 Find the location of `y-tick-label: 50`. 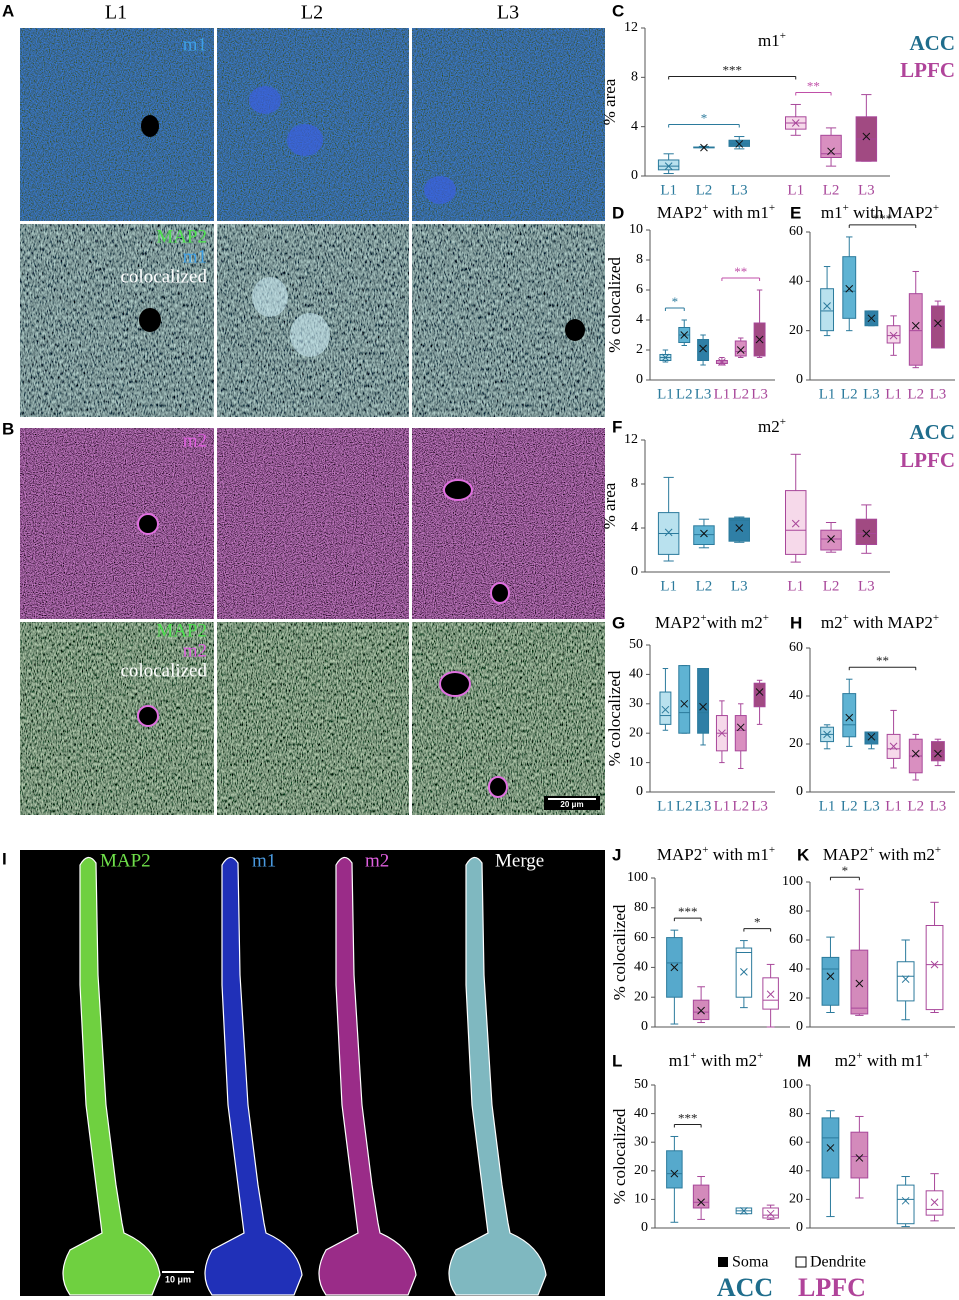

y-tick-label: 50 is located at coordinates (641, 1084).